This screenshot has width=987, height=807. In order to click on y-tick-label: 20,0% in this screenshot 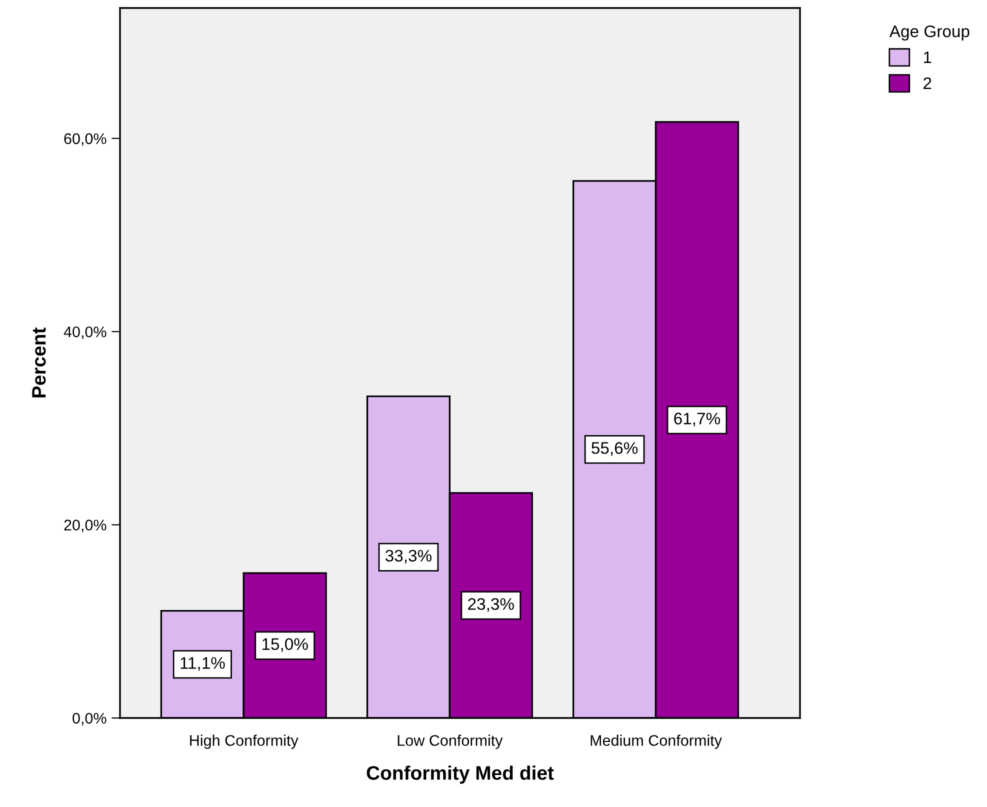, I will do `click(85, 526)`.